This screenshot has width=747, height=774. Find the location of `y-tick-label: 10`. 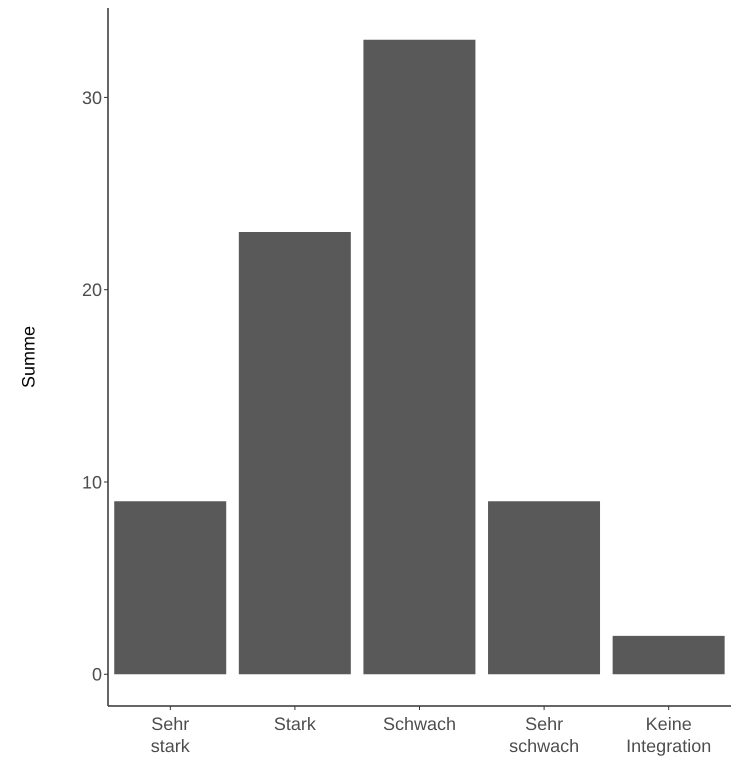

y-tick-label: 10 is located at coordinates (92, 482).